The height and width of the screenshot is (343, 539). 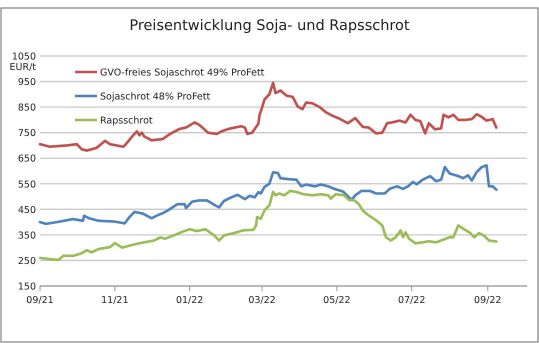 I want to click on x-tick-label: 09/21, so click(x=40, y=300).